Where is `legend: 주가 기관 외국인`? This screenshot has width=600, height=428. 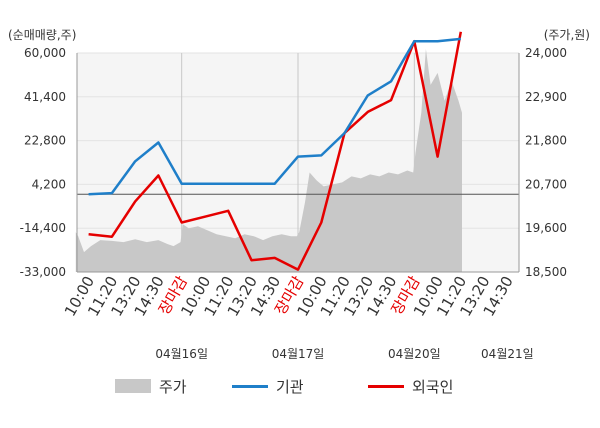
legend: 주가 기관 외국인 is located at coordinates (300, 386).